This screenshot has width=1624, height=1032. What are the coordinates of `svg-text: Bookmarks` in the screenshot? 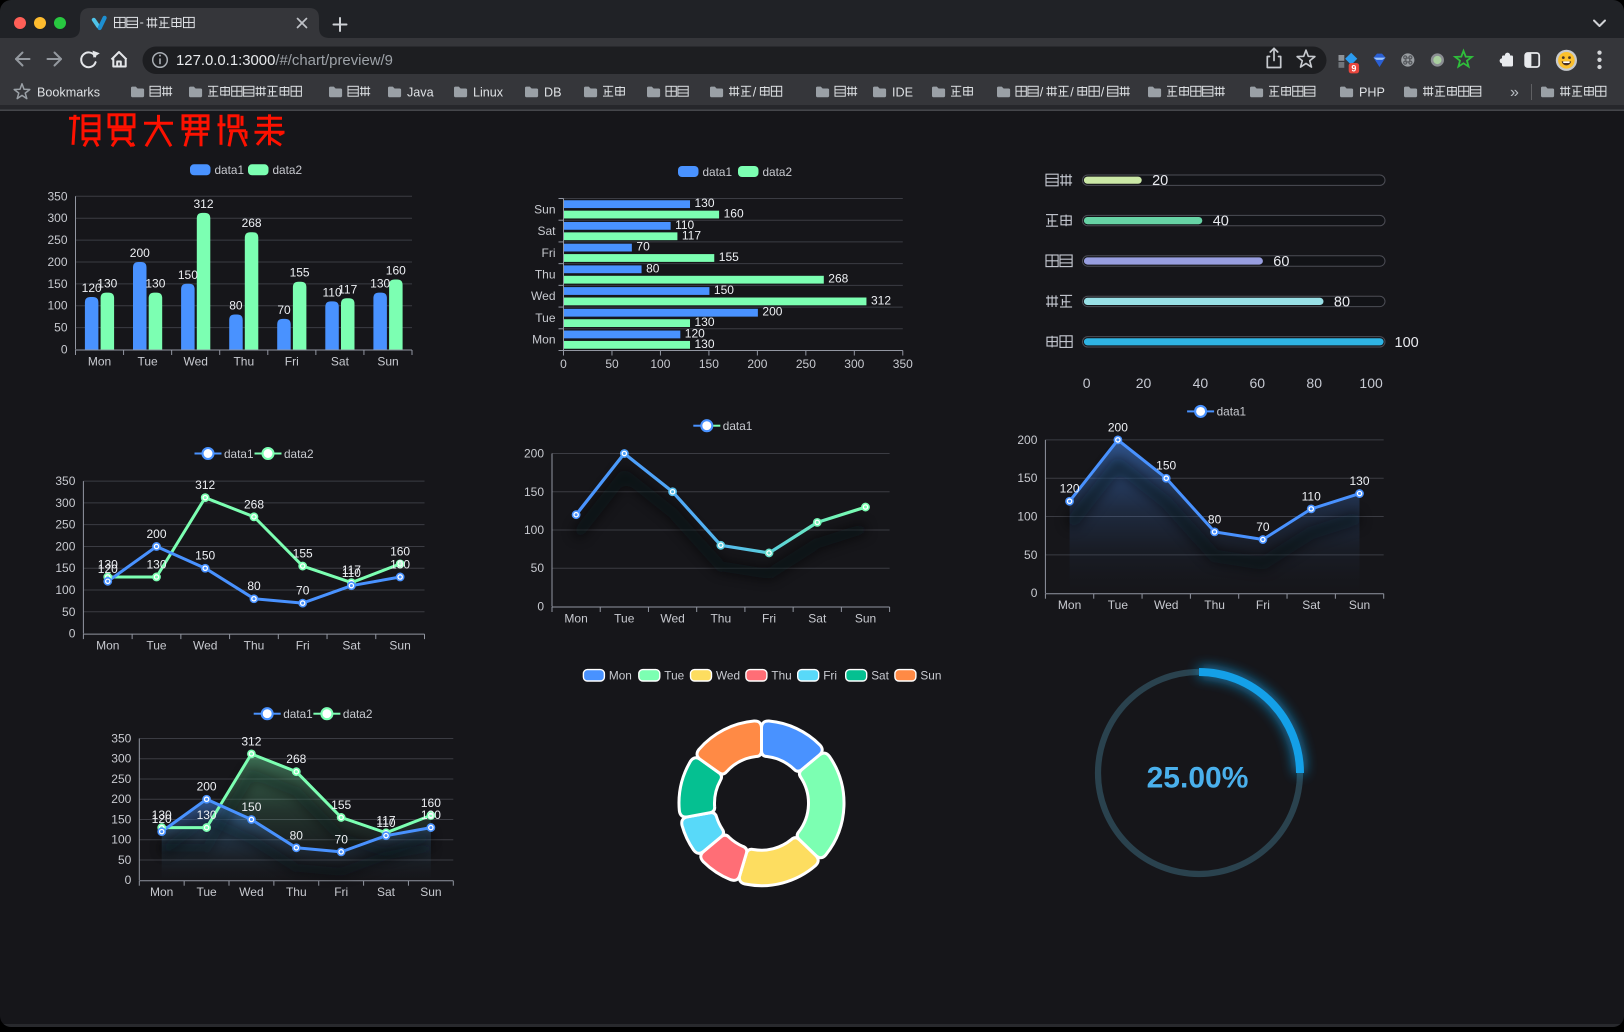 It's located at (68, 93).